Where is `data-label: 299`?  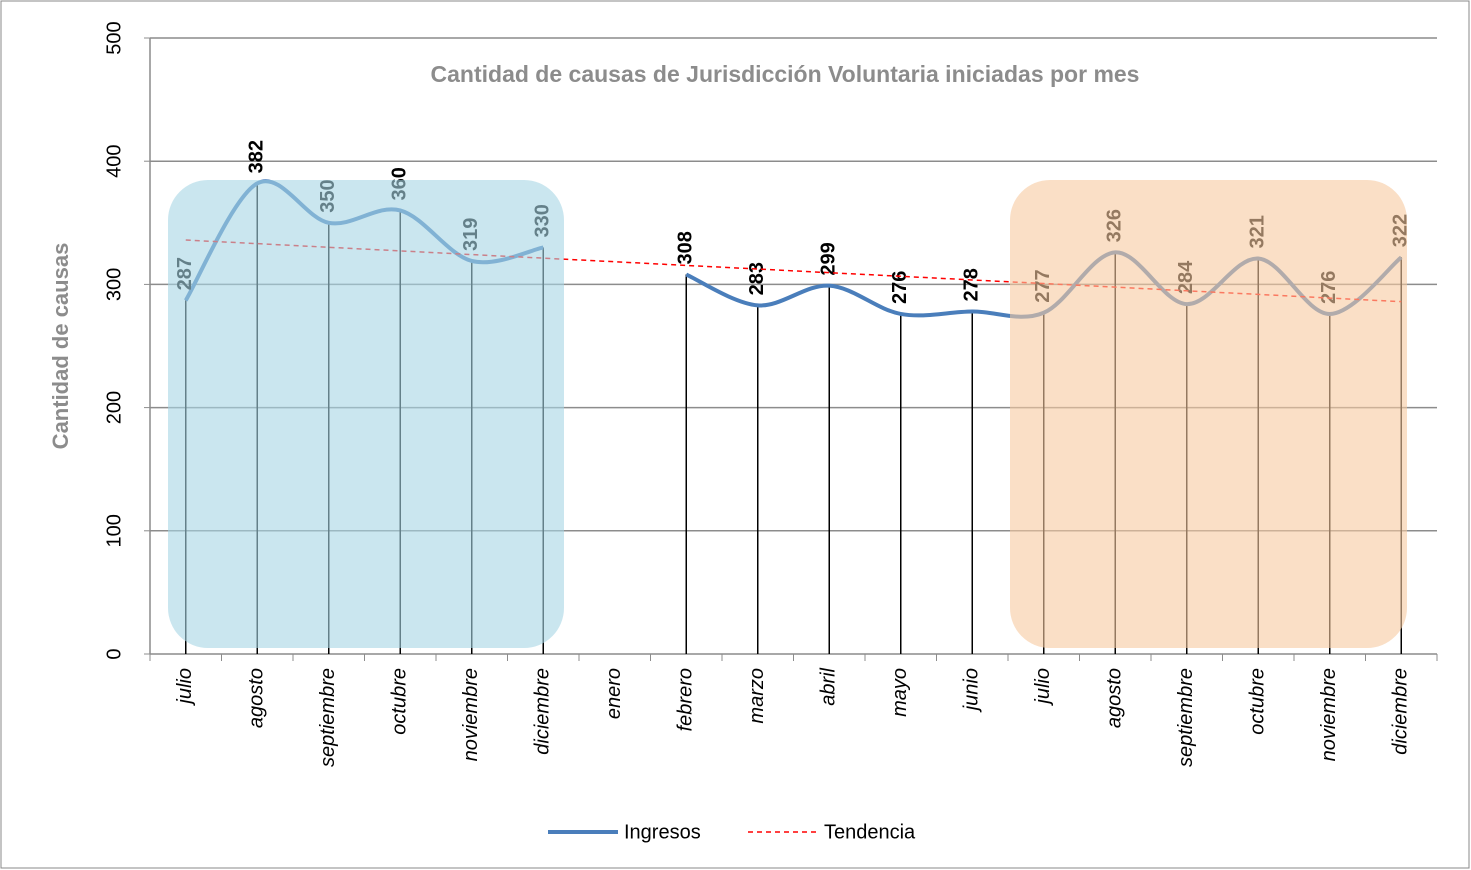 data-label: 299 is located at coordinates (829, 258).